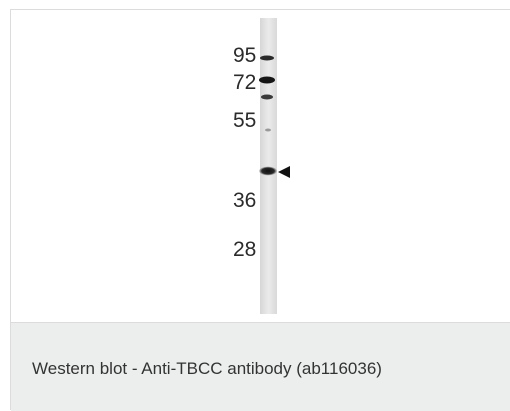 The image size is (510, 411). What do you see at coordinates (244, 200) in the screenshot?
I see `marker-label-36: 36` at bounding box center [244, 200].